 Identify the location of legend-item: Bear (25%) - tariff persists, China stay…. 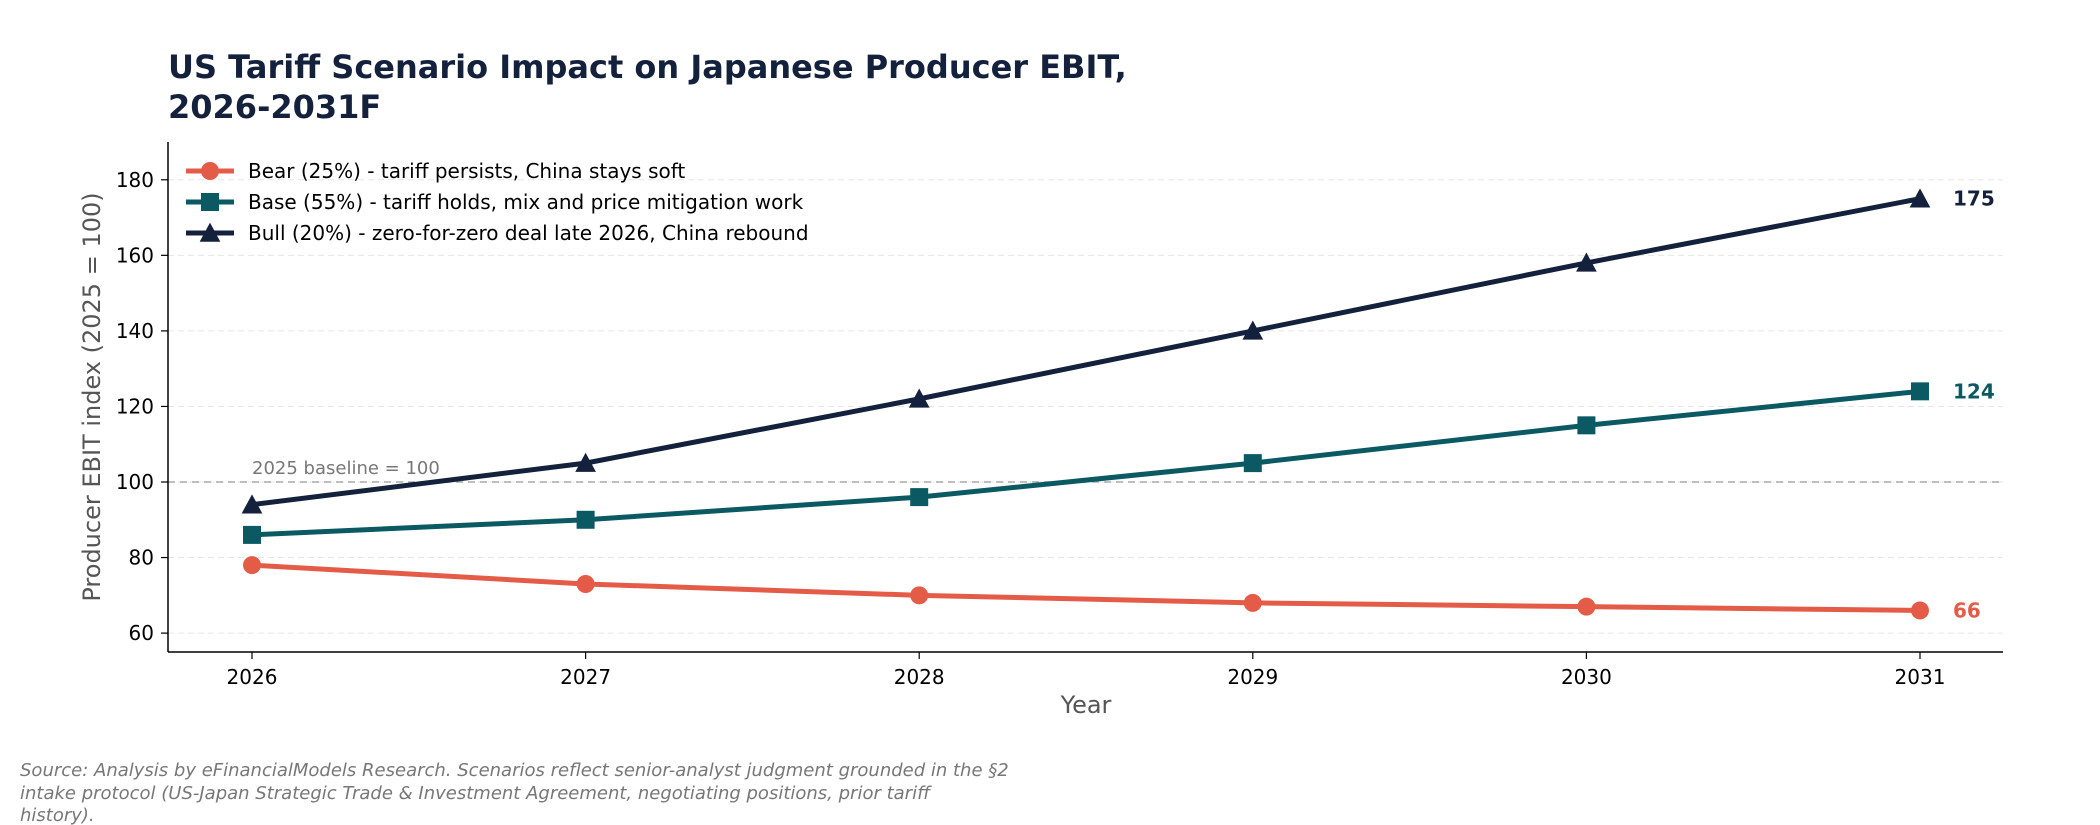
(435, 171).